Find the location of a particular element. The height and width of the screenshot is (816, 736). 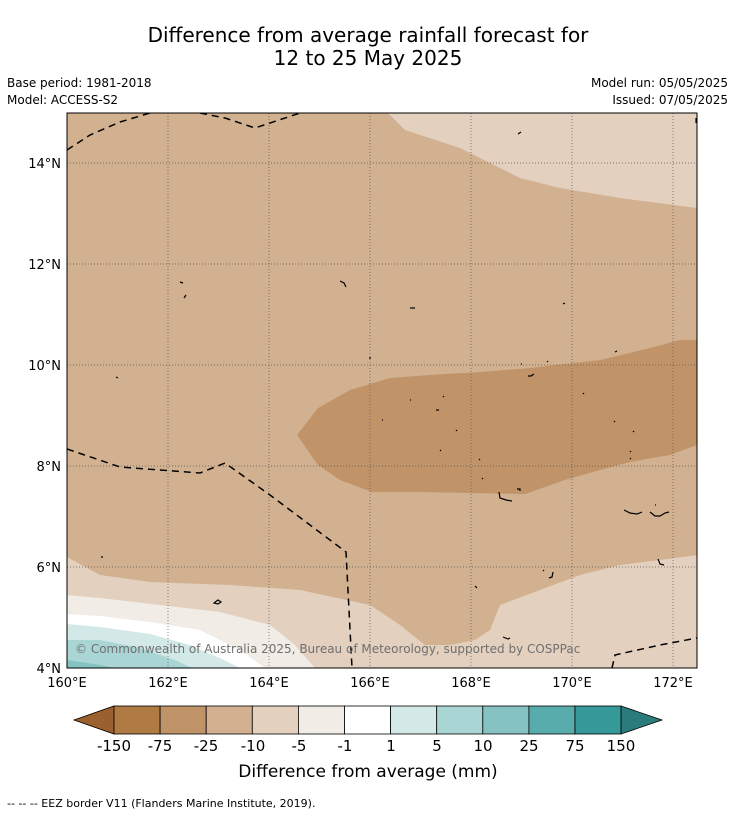

colorbar-tick-label: -150 is located at coordinates (114, 746).